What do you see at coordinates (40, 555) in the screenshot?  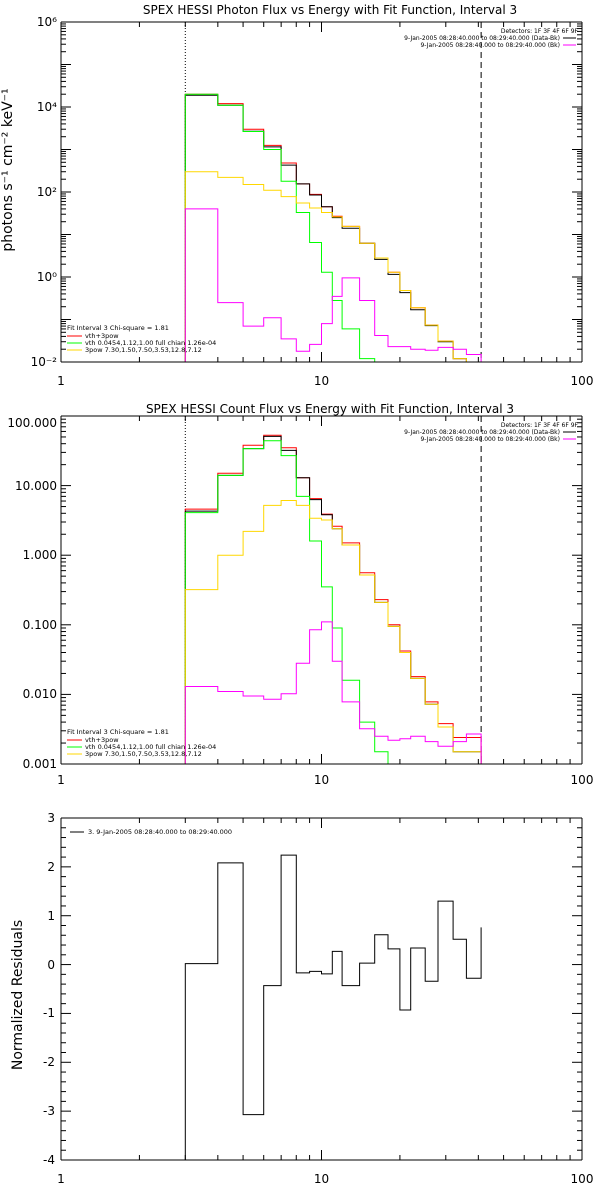 I see `count-ytick-1.000: 1.000` at bounding box center [40, 555].